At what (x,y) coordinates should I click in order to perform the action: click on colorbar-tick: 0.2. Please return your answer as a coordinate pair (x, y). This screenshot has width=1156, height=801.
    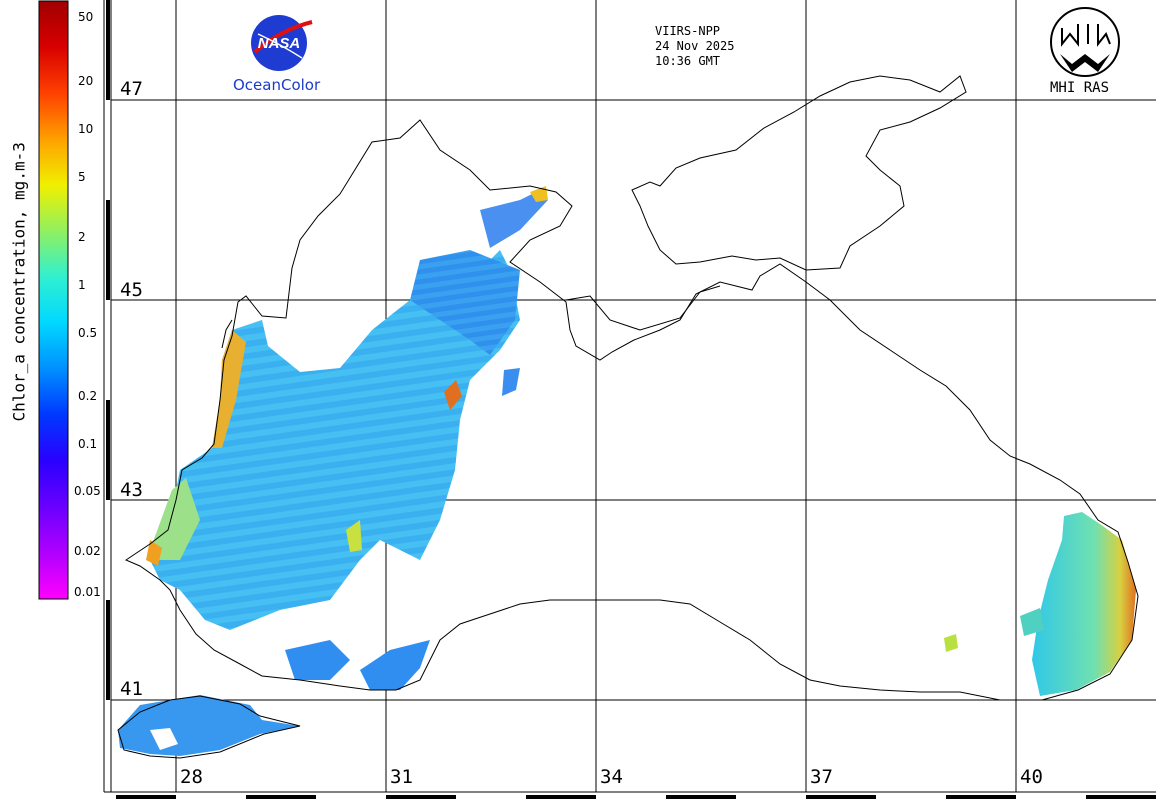
    Looking at the image, I should click on (88, 396).